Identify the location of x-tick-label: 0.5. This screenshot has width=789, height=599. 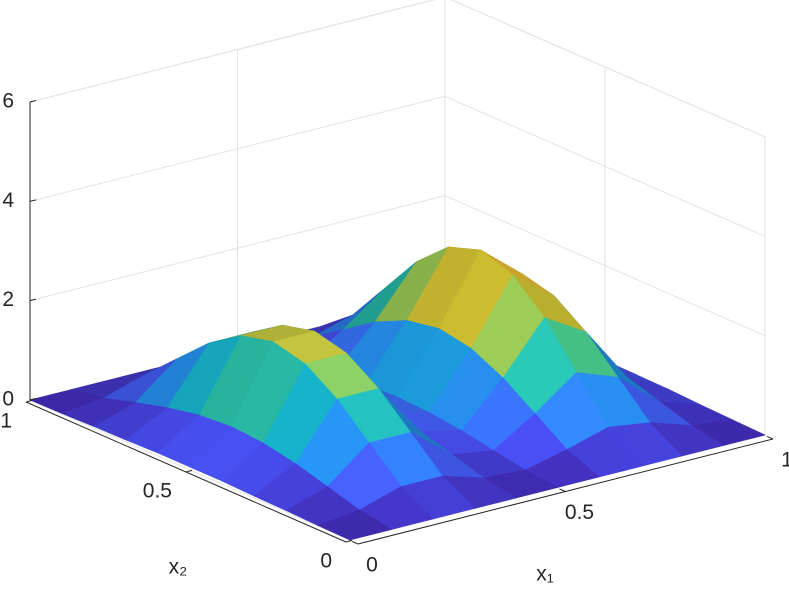
(579, 512).